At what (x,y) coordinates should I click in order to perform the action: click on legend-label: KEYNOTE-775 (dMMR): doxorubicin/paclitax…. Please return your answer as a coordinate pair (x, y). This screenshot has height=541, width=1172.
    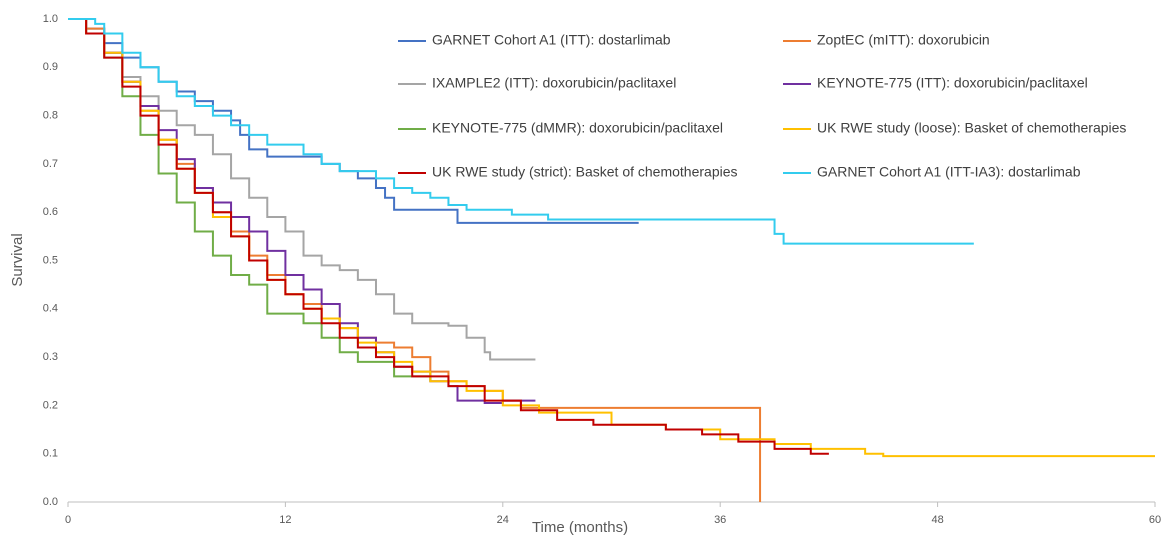
    Looking at the image, I should click on (577, 128).